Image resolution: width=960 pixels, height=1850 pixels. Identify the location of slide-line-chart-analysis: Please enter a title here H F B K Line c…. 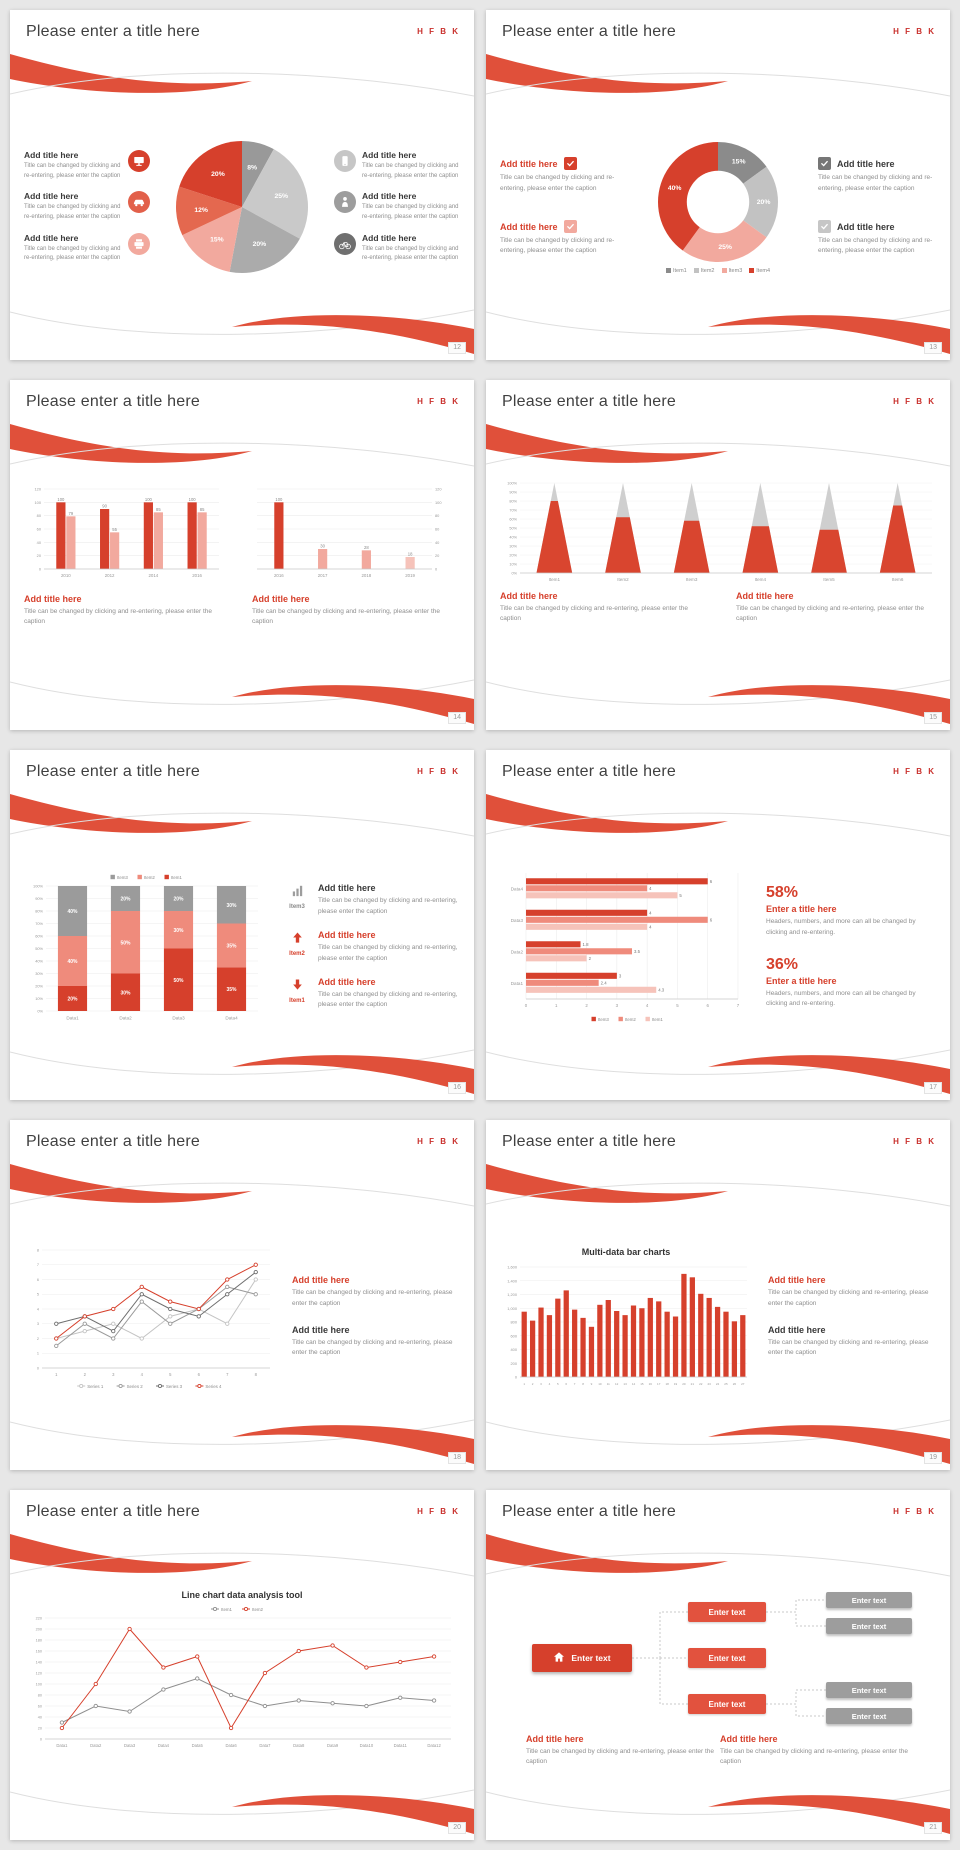
(242, 1665).